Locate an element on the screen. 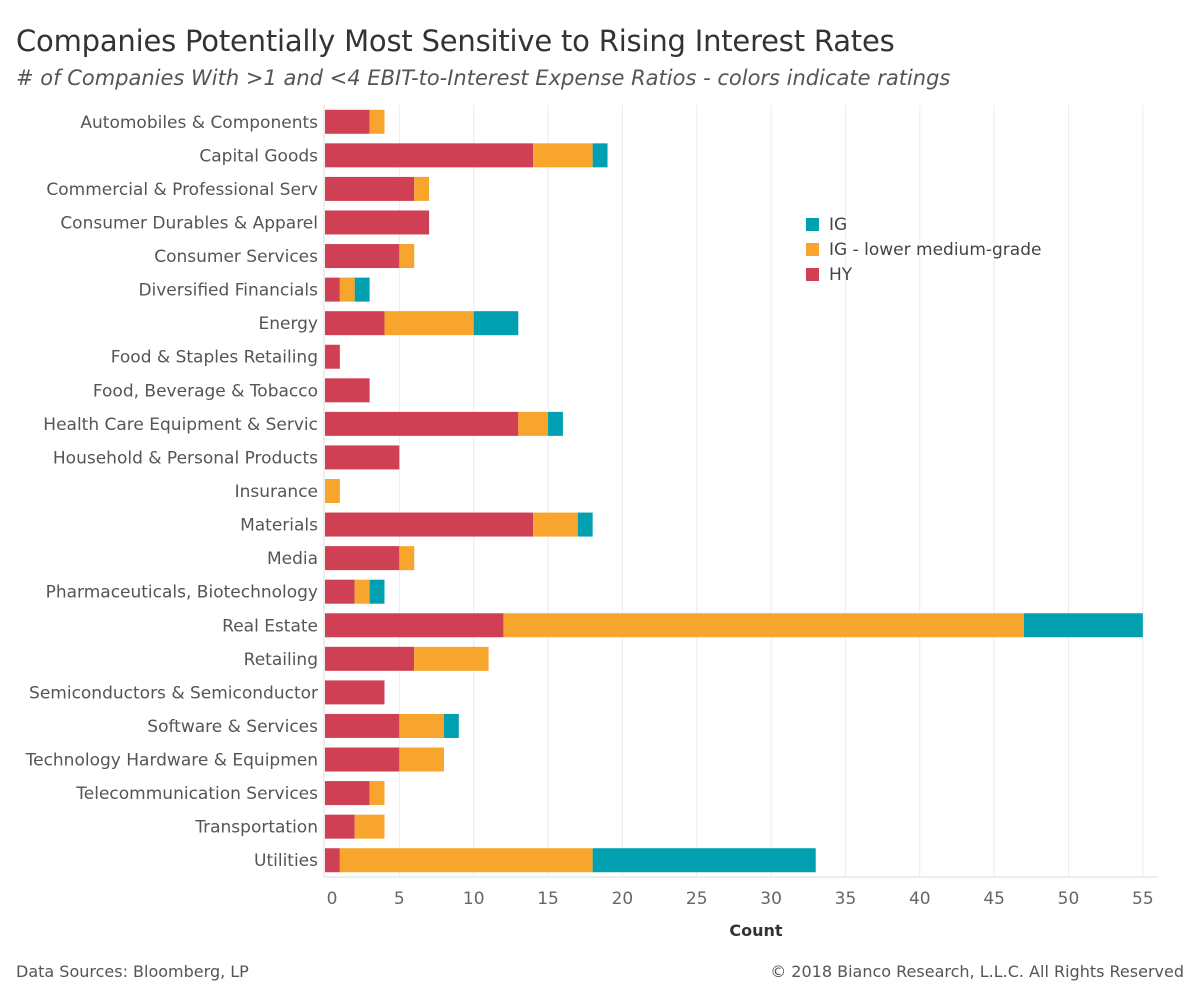 This screenshot has width=1200, height=1000. category-label: Food, Beverage & Tobacco is located at coordinates (205, 391).